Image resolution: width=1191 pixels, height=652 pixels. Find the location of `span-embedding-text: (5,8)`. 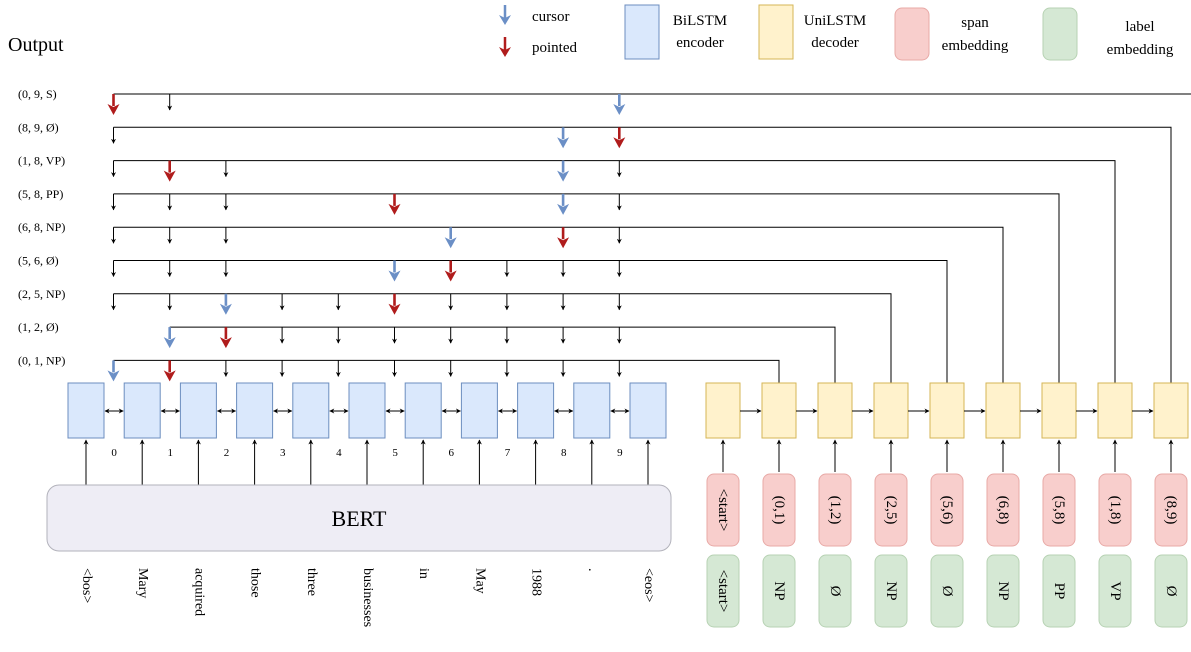

span-embedding-text: (5,8) is located at coordinates (1059, 510).